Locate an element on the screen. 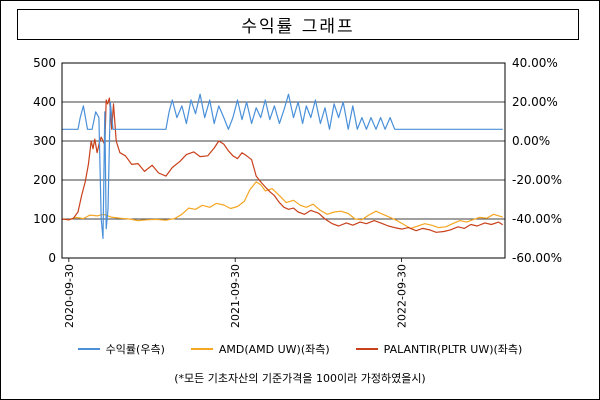 The width and height of the screenshot is (600, 400). legend-item: 수익률(우측) is located at coordinates (121, 349).